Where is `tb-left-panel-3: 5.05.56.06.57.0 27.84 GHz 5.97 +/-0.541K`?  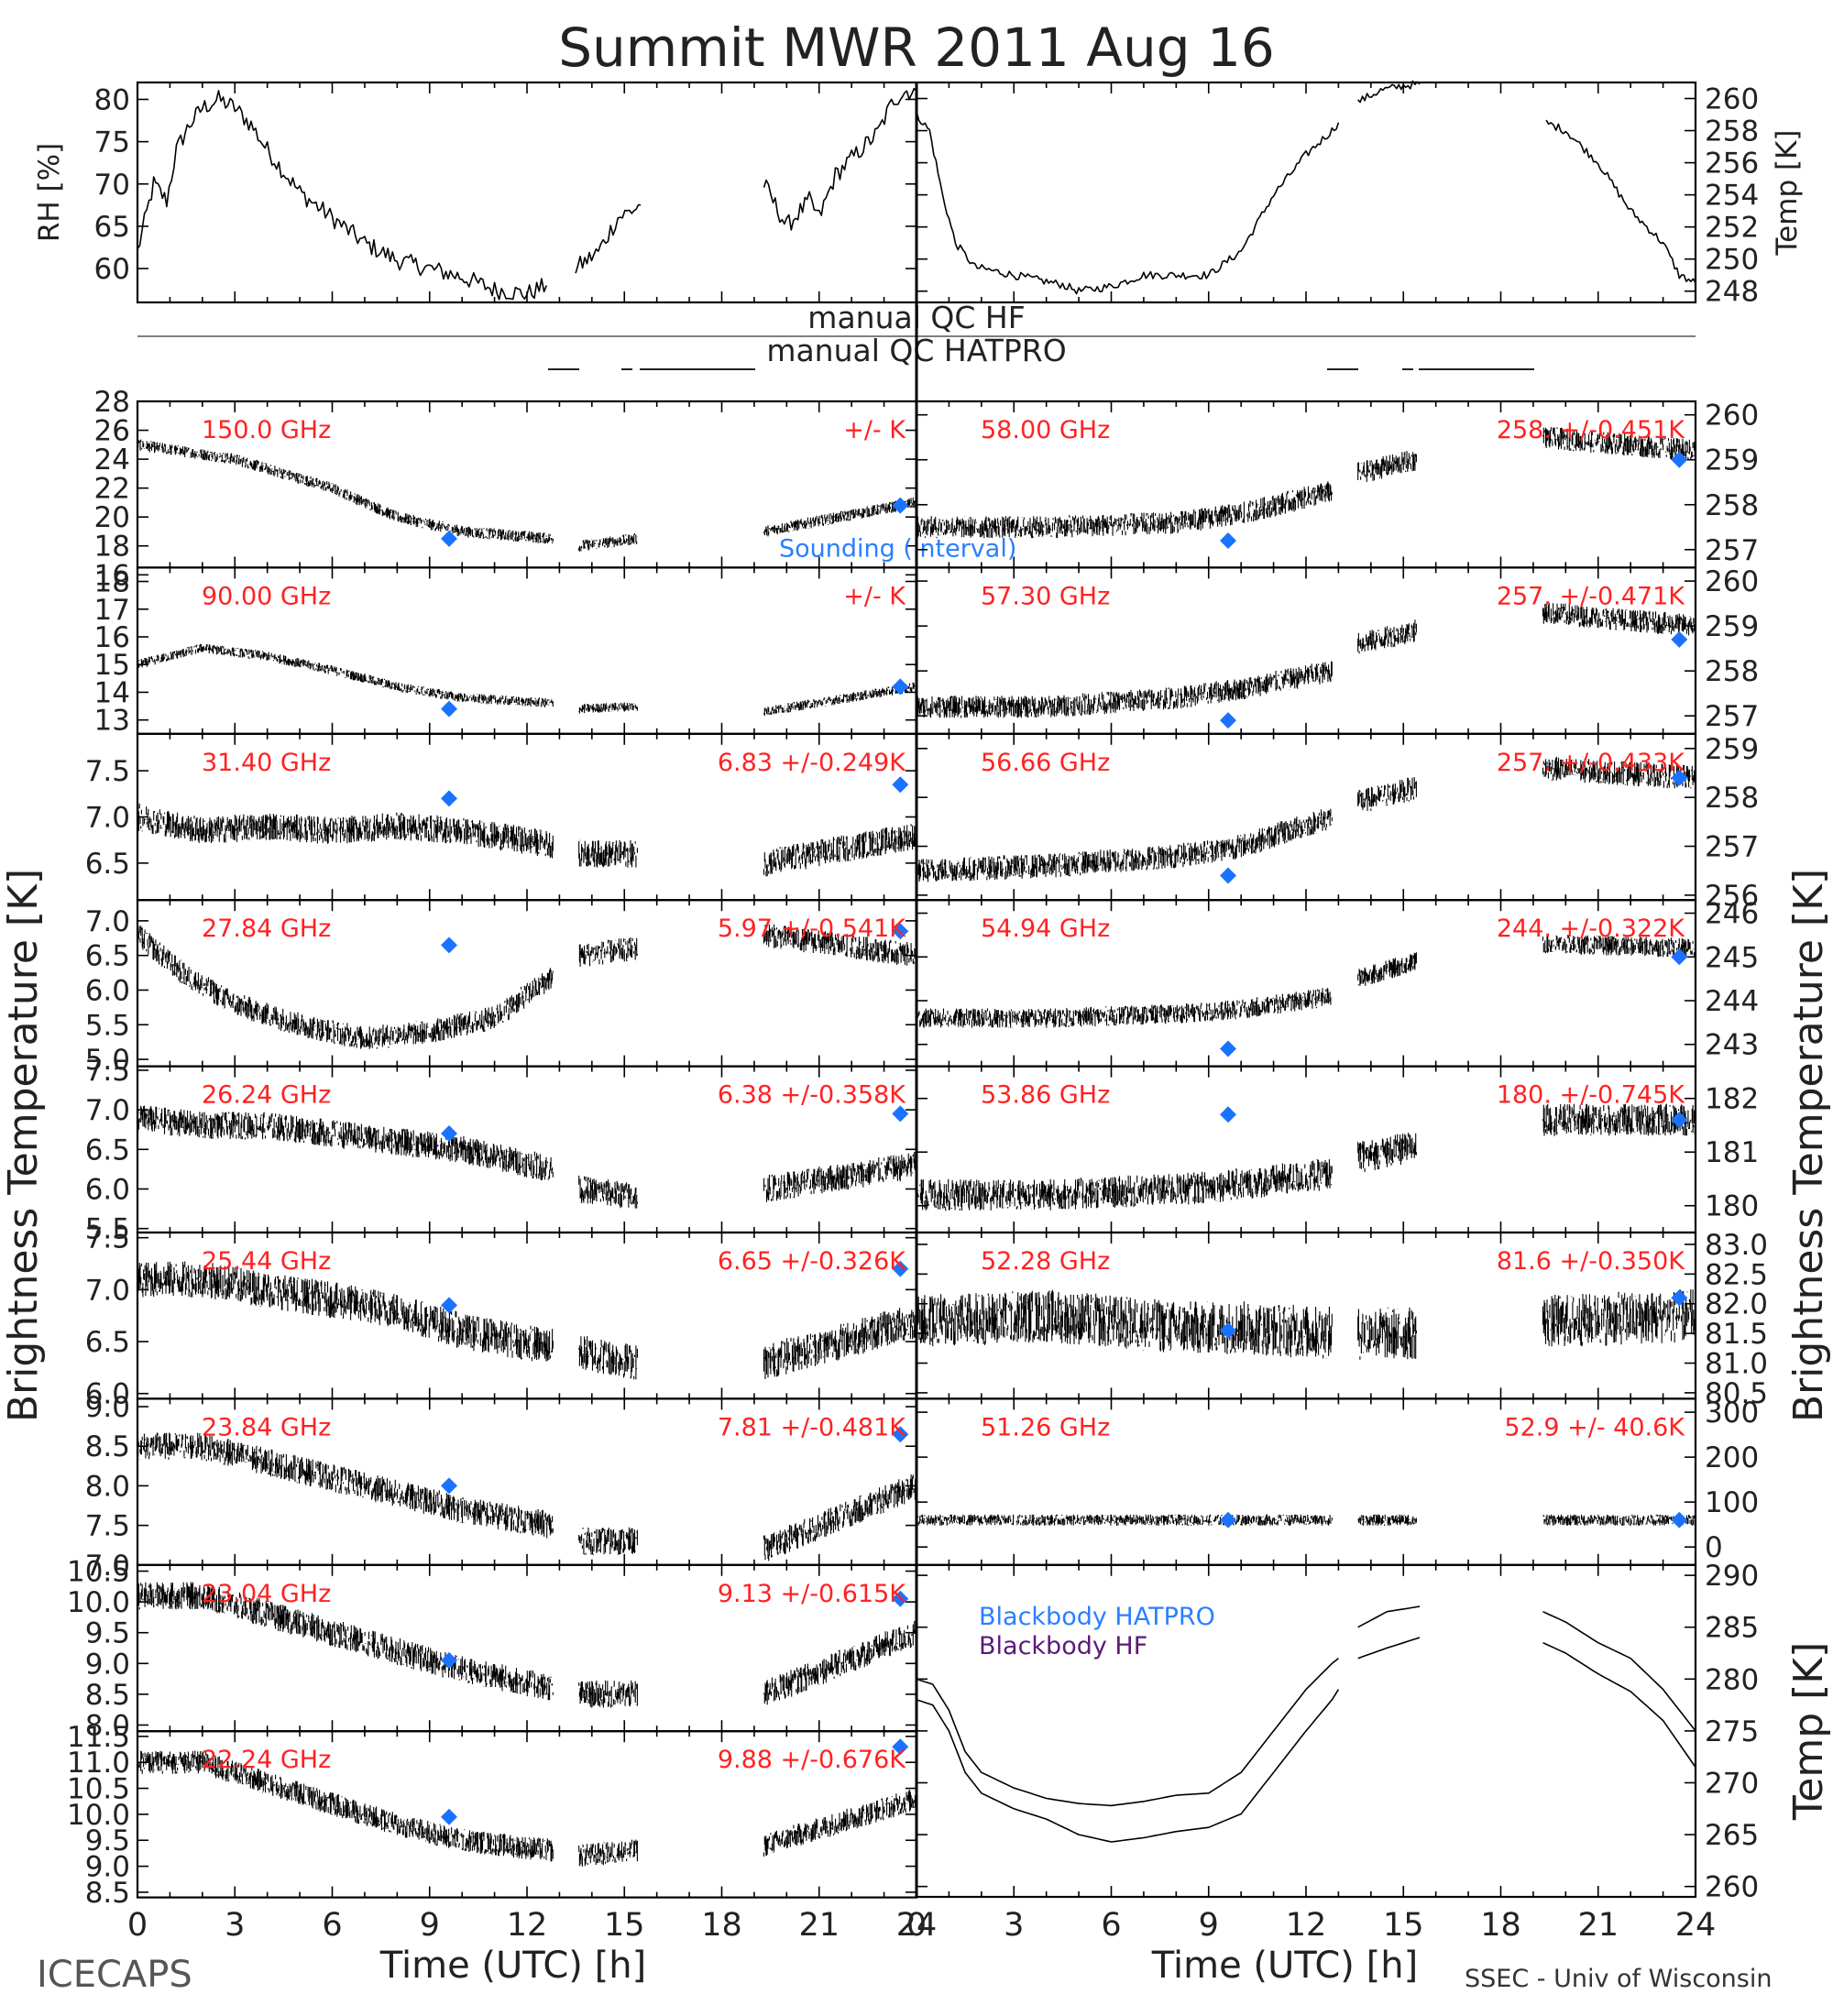
tb-left-panel-3: 5.05.56.06.57.0 27.84 GHz 5.97 +/-0.541K is located at coordinates (501, 988).